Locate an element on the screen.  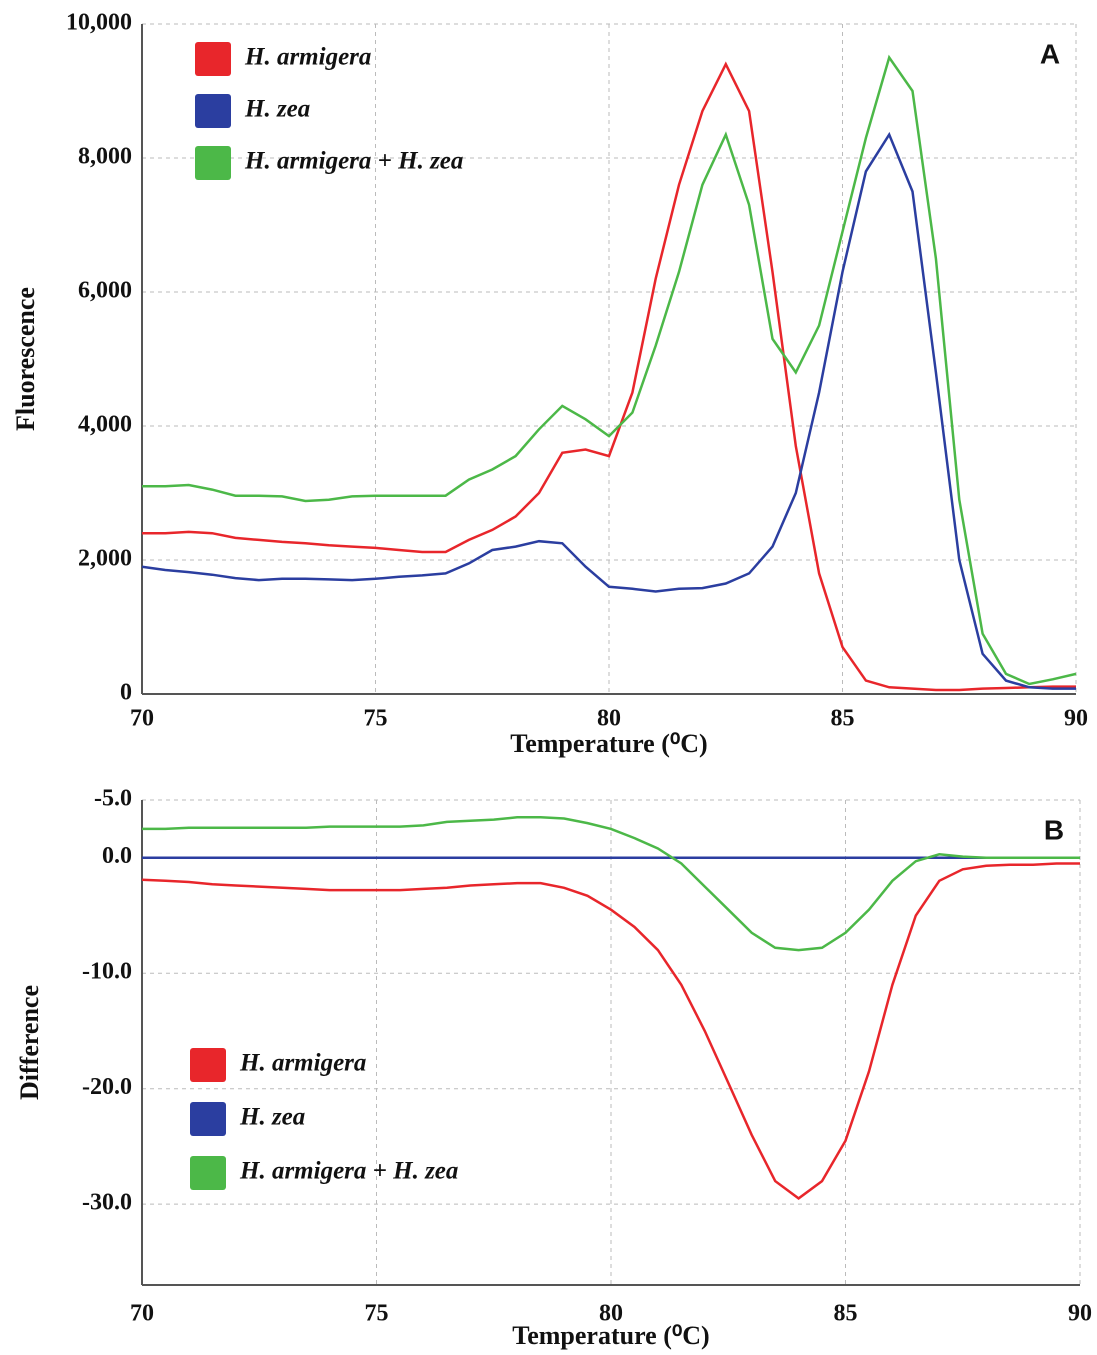
y-tick-label: 4,000 is located at coordinates (105, 425).